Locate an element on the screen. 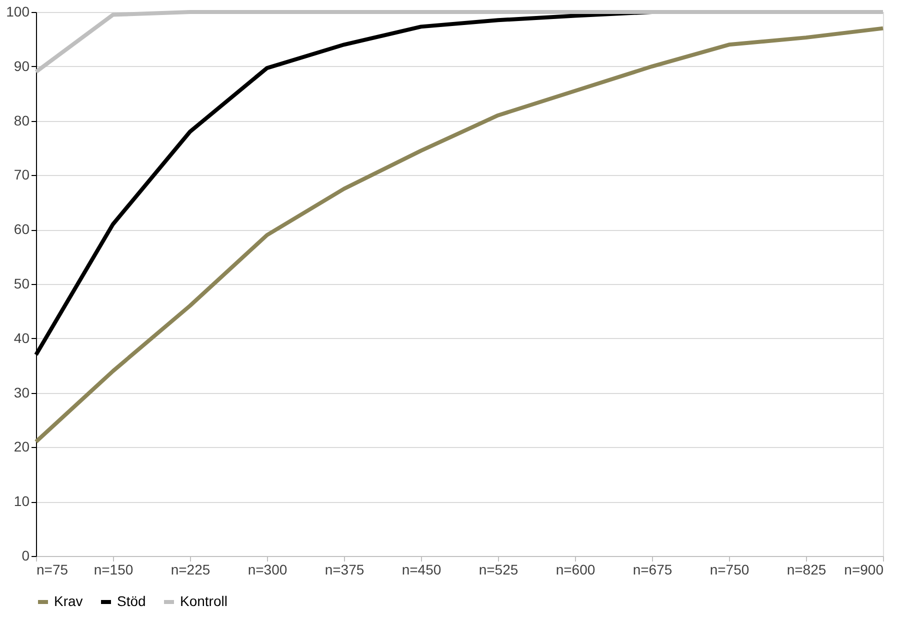 This screenshot has height=636, width=911. y-tick-label: 80 is located at coordinates (22, 120).